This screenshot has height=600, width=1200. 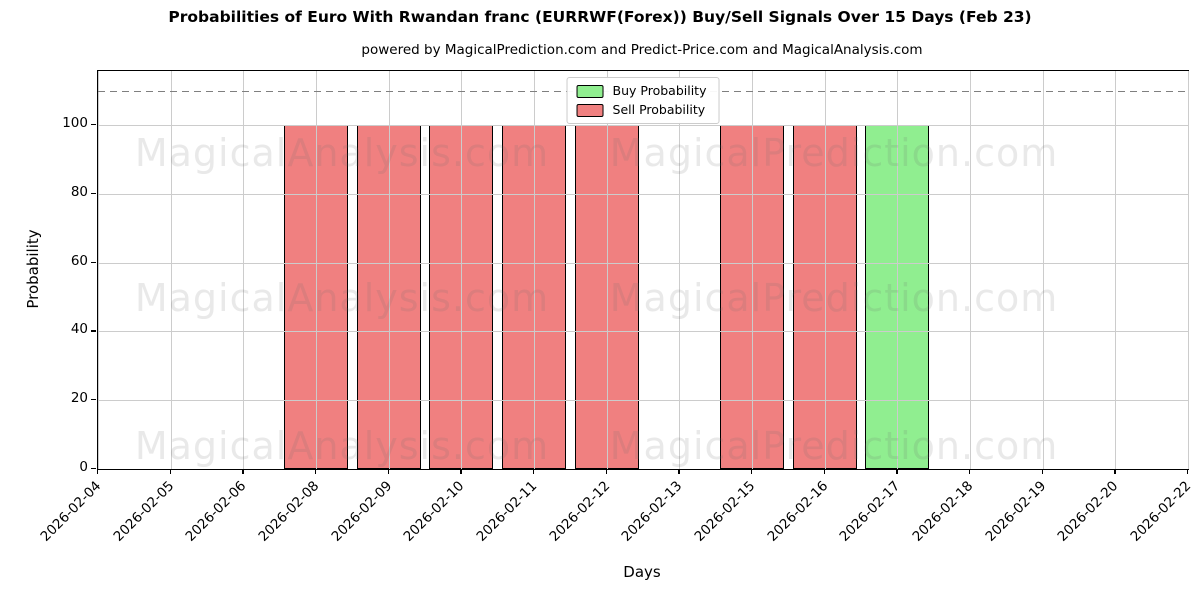 I want to click on legend-label-sell: Sell Probability, so click(x=659, y=109).